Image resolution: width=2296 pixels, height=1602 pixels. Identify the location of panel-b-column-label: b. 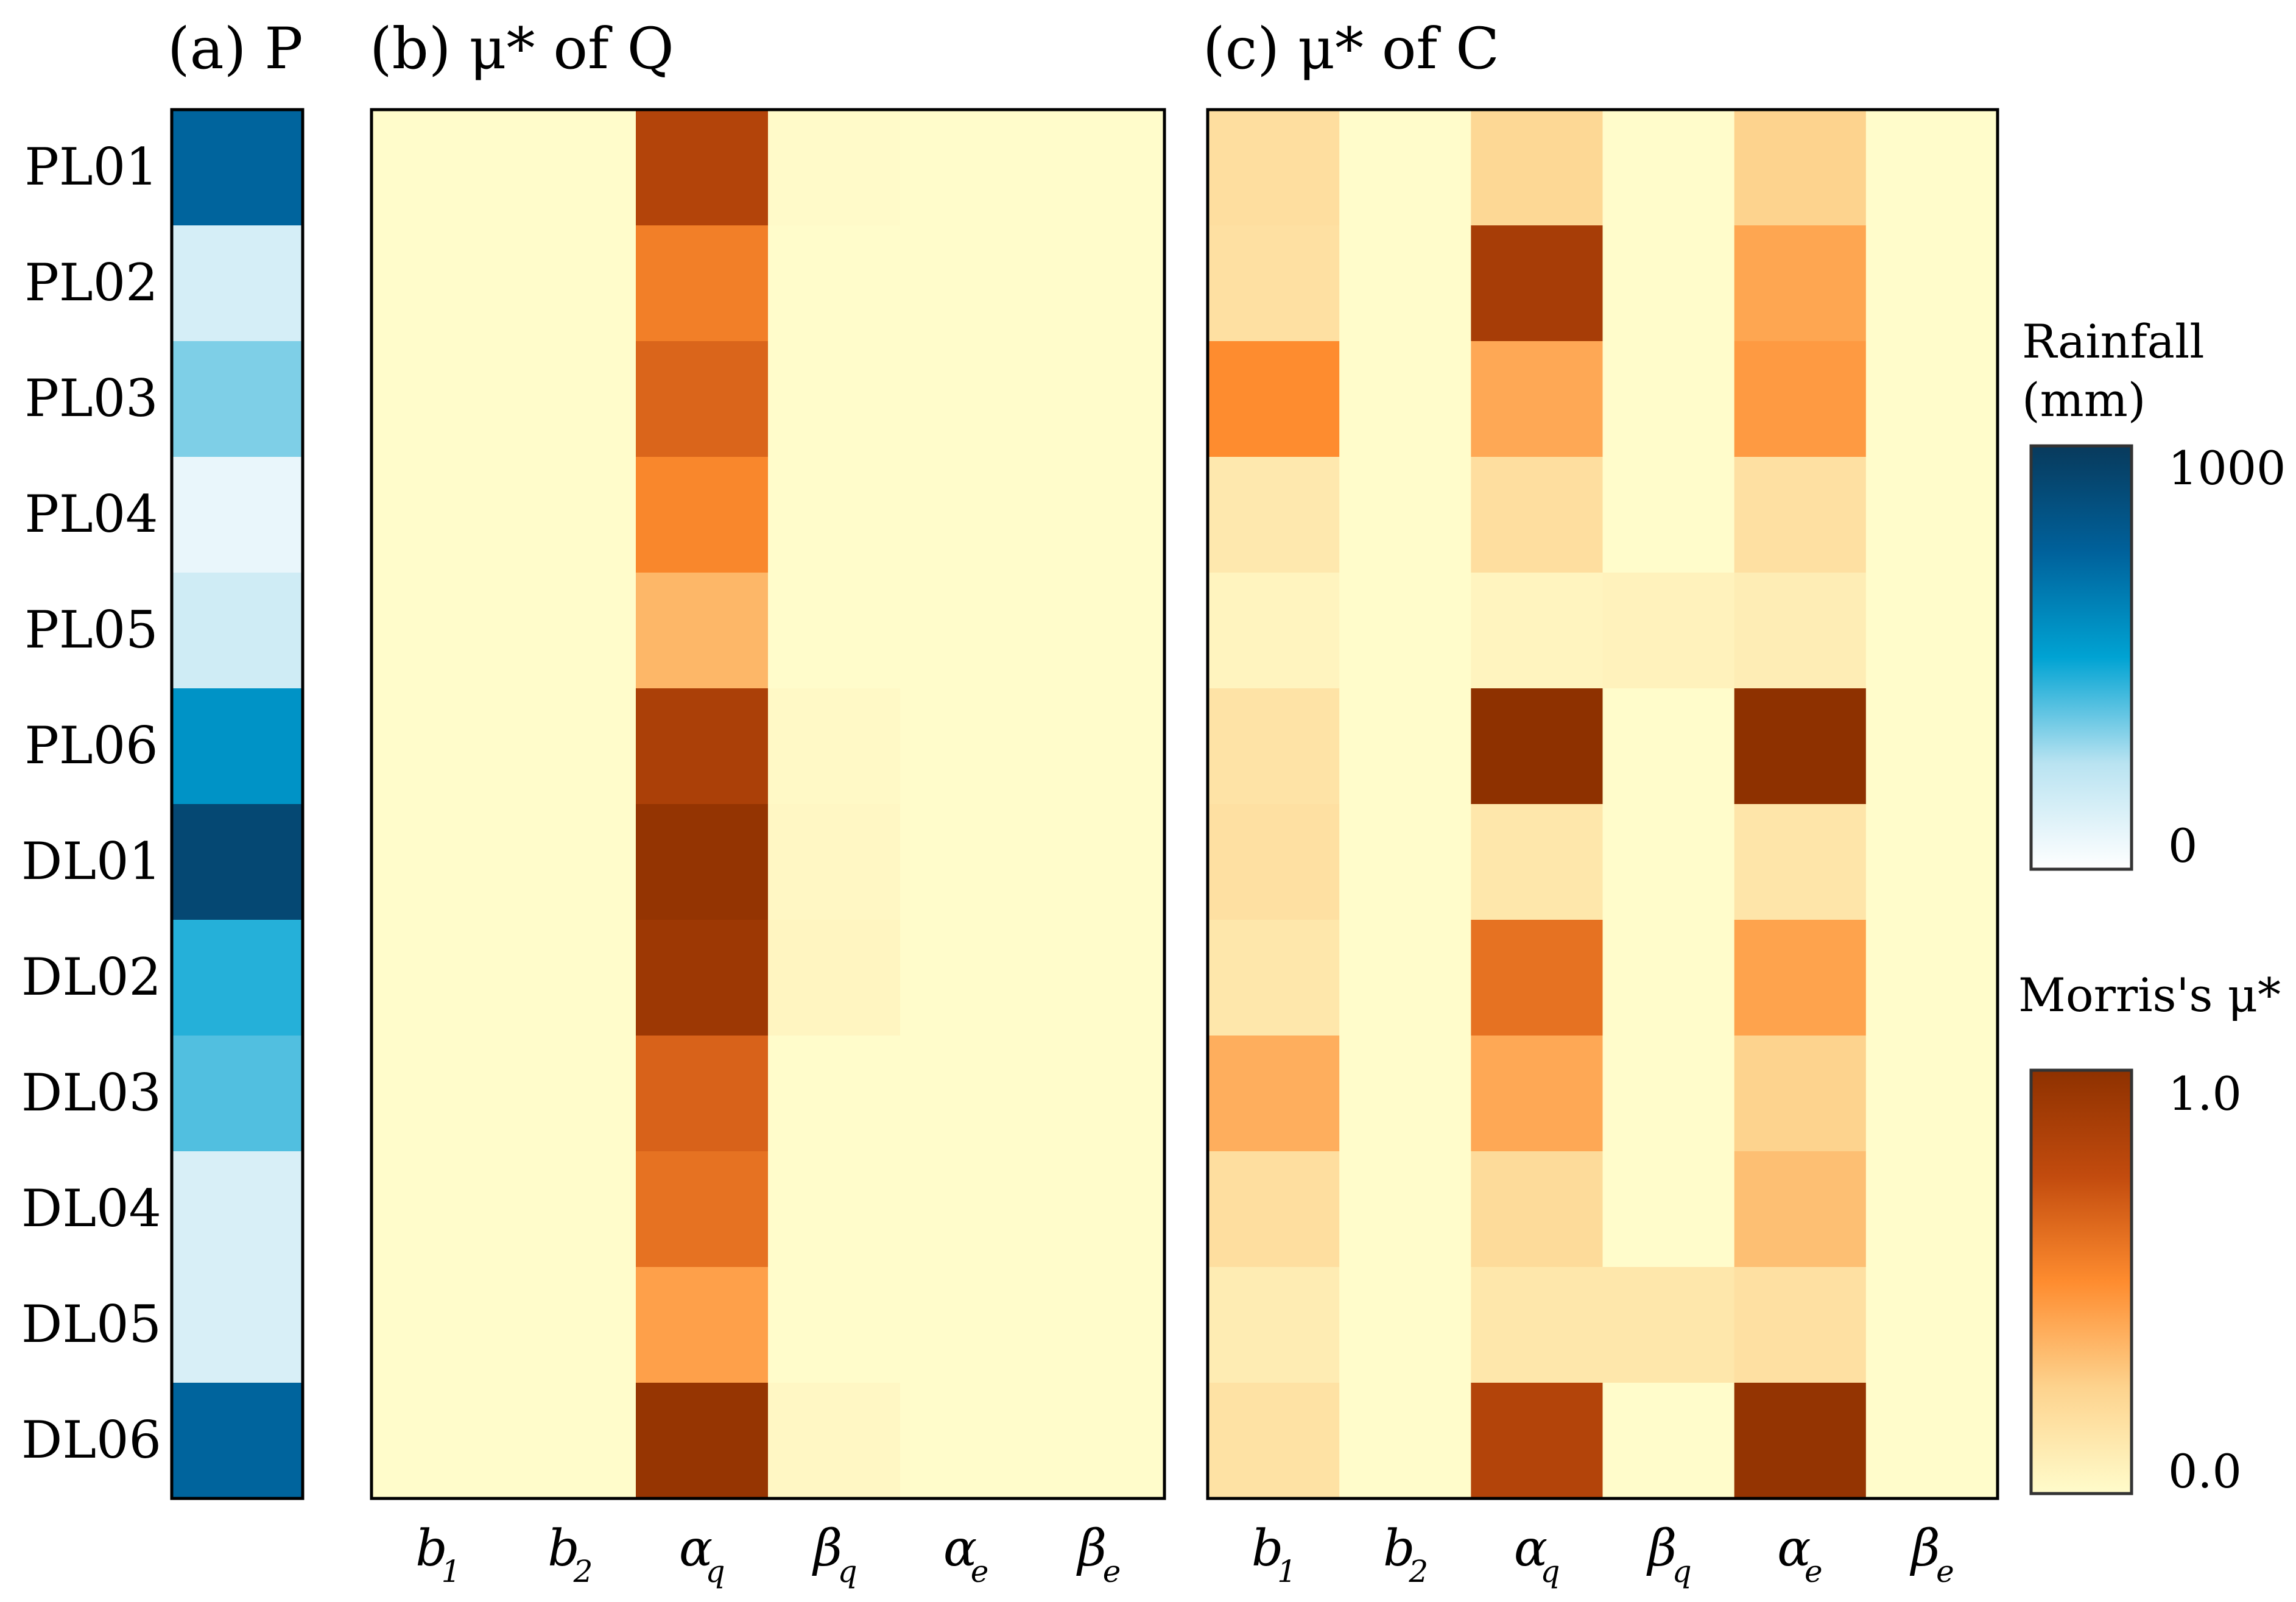
(564, 1549).